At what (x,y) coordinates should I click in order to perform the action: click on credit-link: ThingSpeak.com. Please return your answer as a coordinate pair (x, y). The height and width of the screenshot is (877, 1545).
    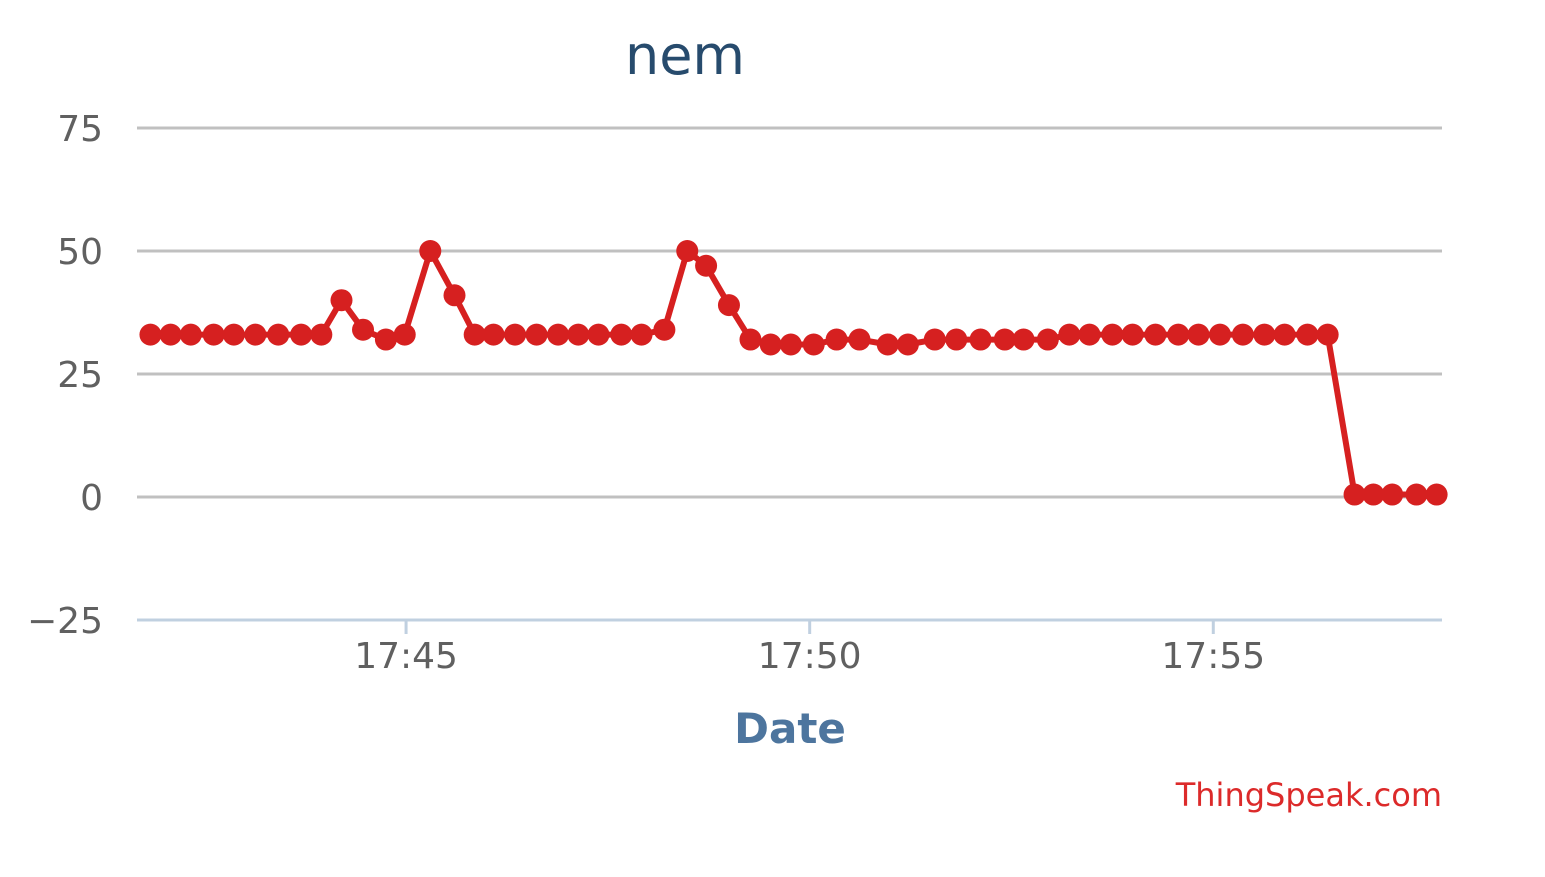
    Looking at the image, I should click on (1308, 795).